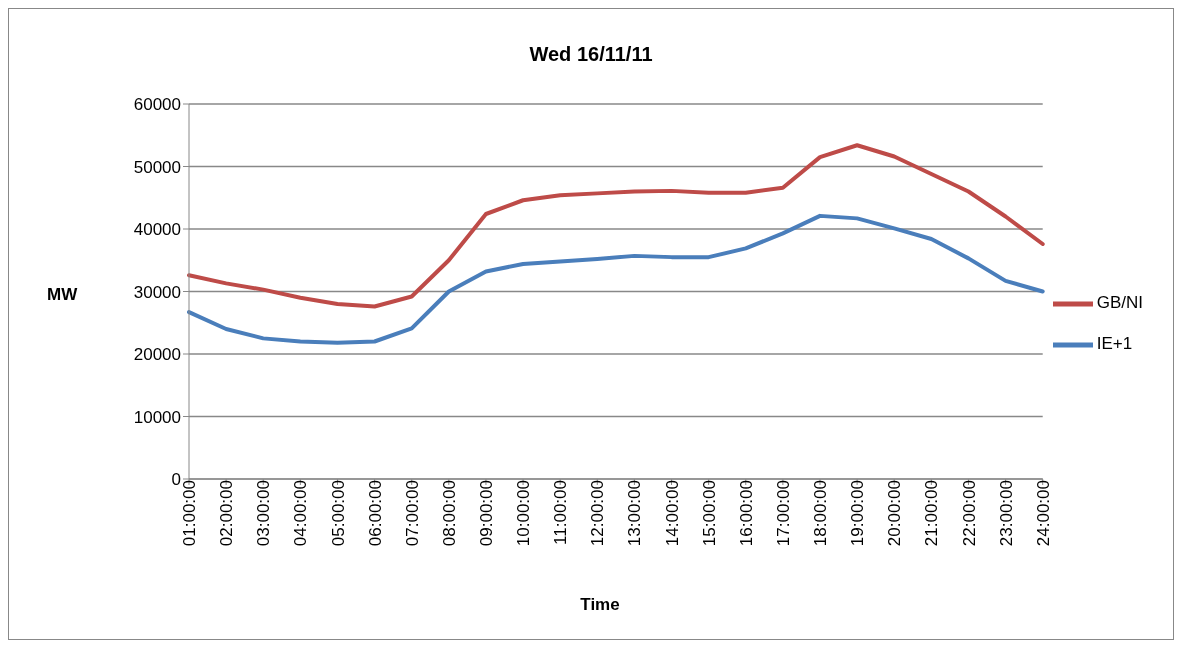 Image resolution: width=1180 pixels, height=646 pixels. Describe the element at coordinates (264, 513) in the screenshot. I see `x-tick-label: 03:00:00` at that location.